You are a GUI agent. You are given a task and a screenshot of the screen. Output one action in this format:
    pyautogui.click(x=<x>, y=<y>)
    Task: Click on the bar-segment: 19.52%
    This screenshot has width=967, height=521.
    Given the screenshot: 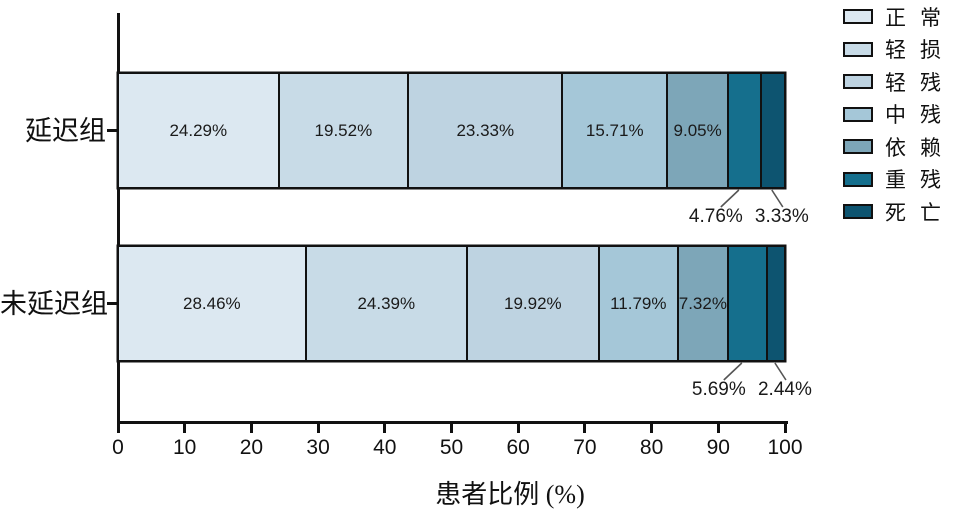 What is the action you would take?
    pyautogui.click(x=343, y=130)
    